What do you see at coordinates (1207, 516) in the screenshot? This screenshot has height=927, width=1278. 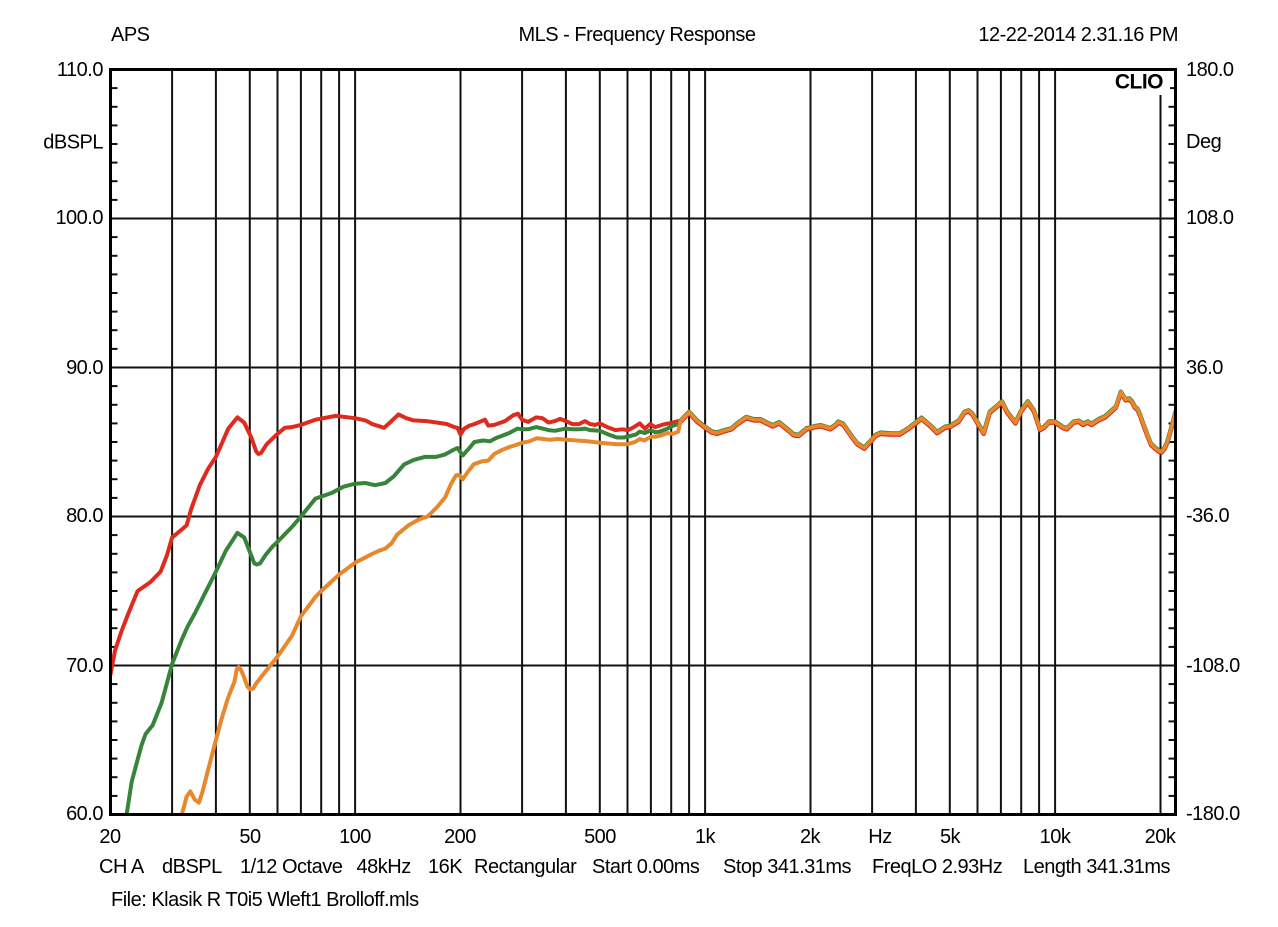 I see `svg-text: -36.0` at bounding box center [1207, 516].